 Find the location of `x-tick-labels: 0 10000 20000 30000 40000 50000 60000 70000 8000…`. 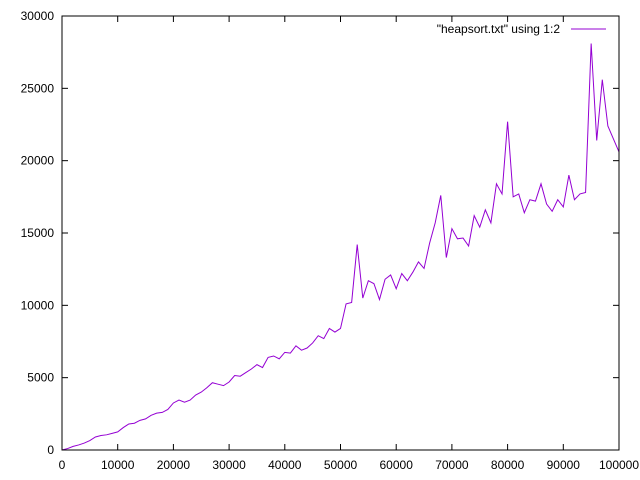

x-tick-labels: 0 10000 20000 30000 40000 50000 60000 70000 8000… is located at coordinates (349, 465).